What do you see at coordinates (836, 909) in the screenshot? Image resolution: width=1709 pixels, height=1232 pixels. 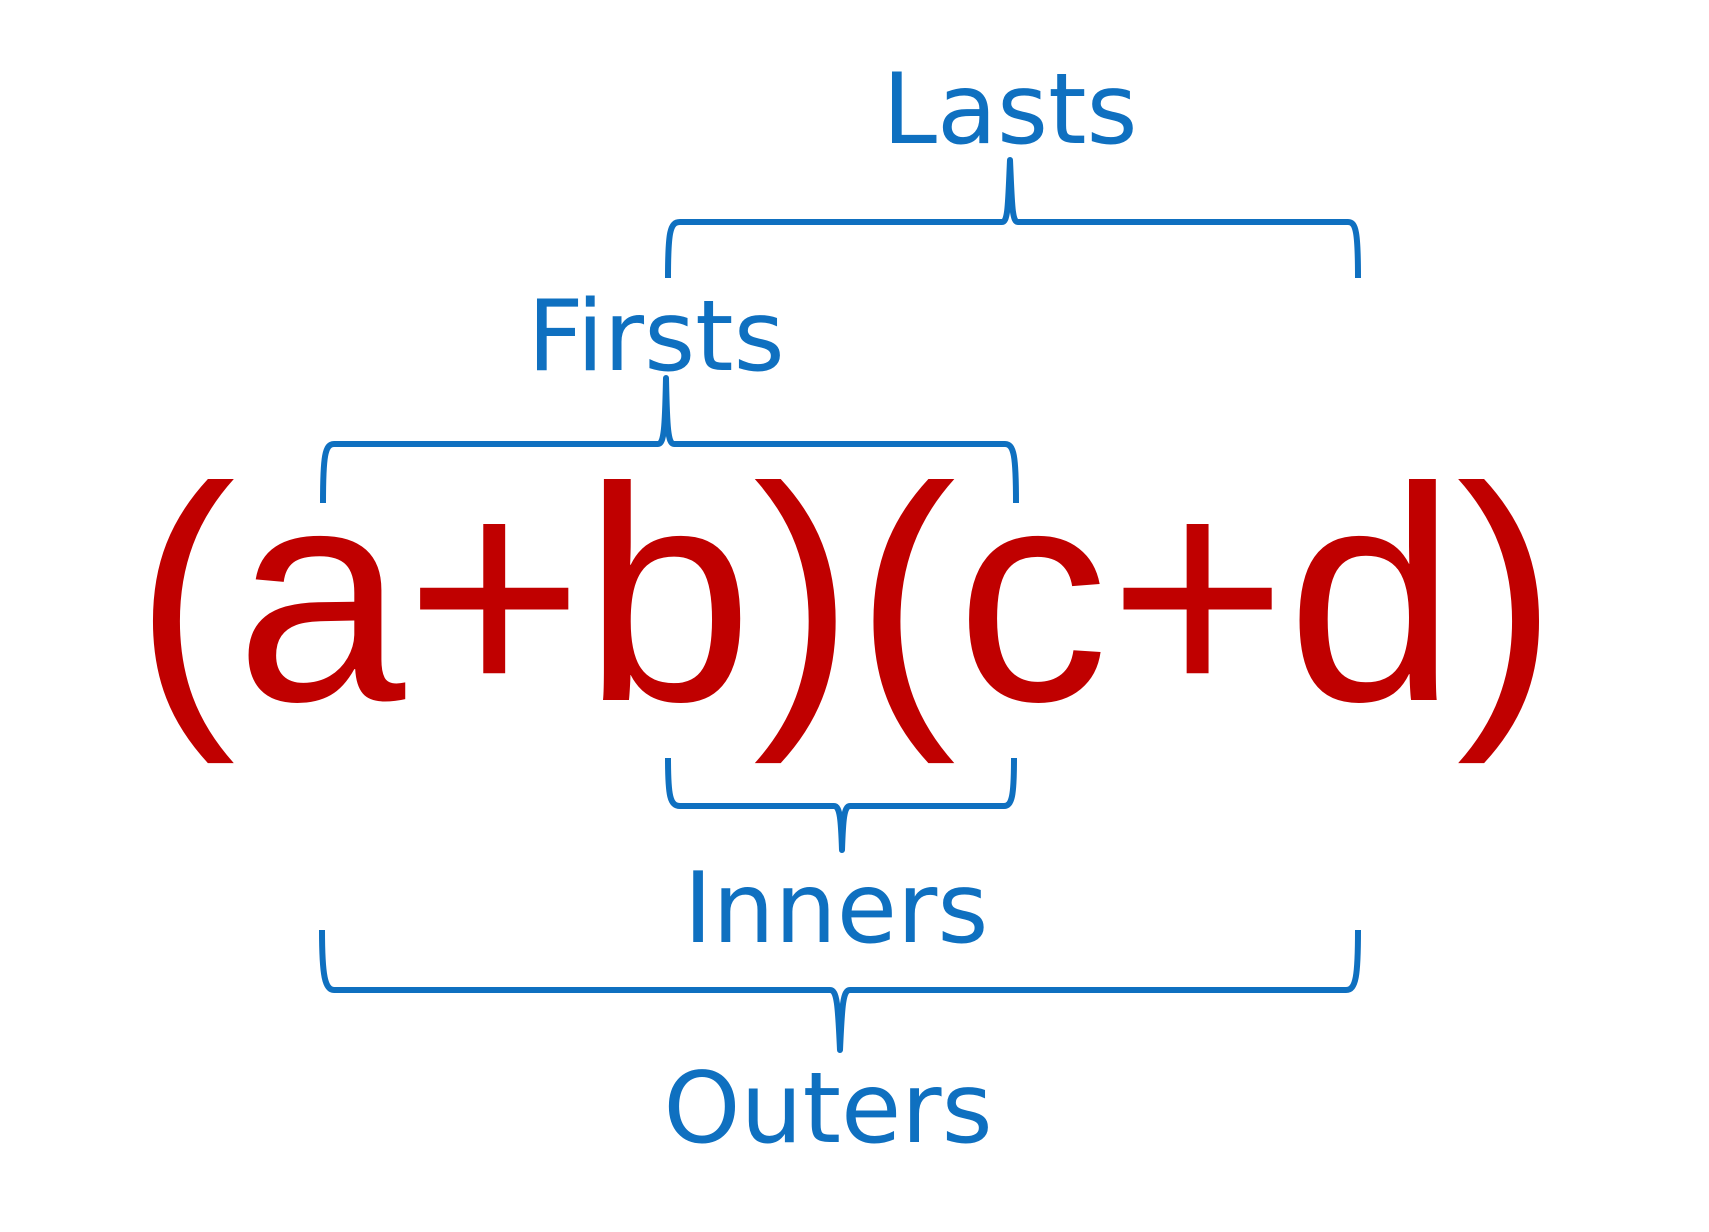 I see `inners-label: Inners` at bounding box center [836, 909].